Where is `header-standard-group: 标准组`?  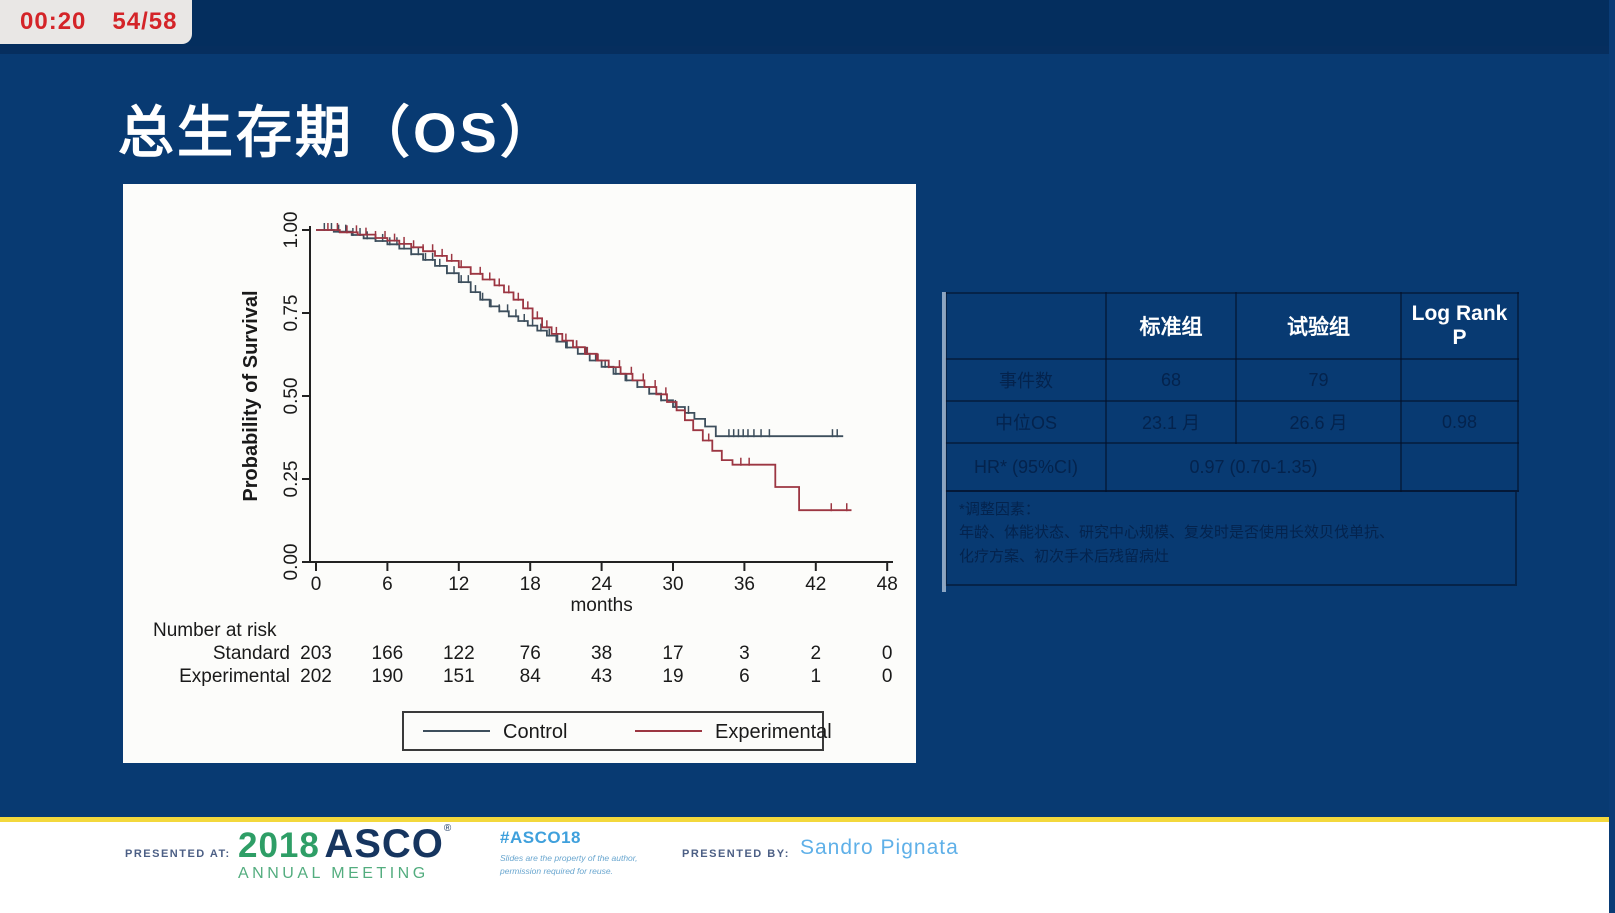
header-standard-group: 标准组 is located at coordinates (1171, 326).